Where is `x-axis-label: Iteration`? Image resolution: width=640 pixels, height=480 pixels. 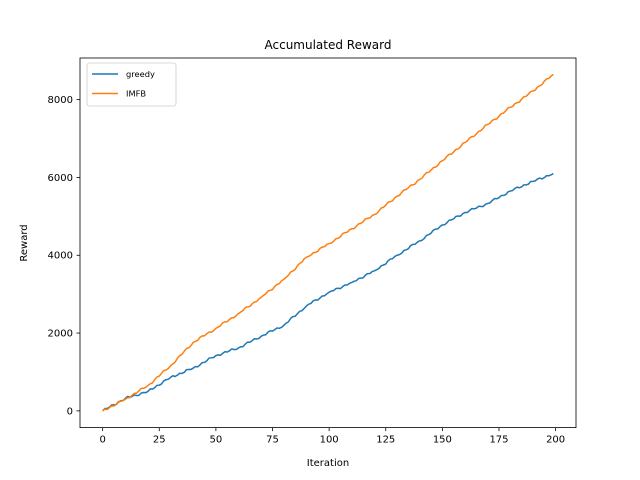
x-axis-label: Iteration is located at coordinates (328, 463).